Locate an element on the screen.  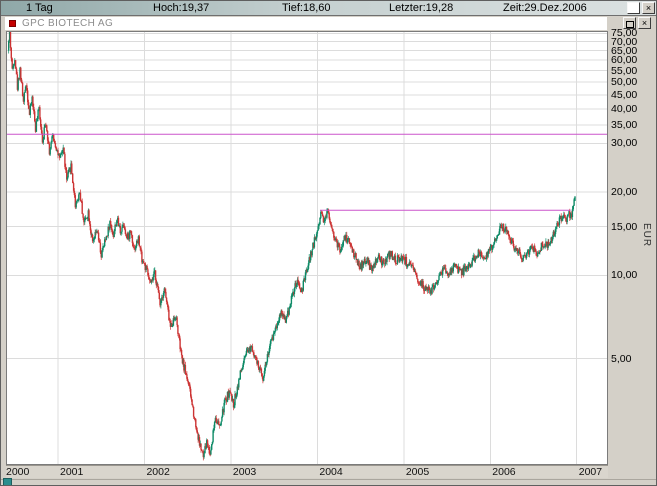
restore-icon is located at coordinates (629, 24).